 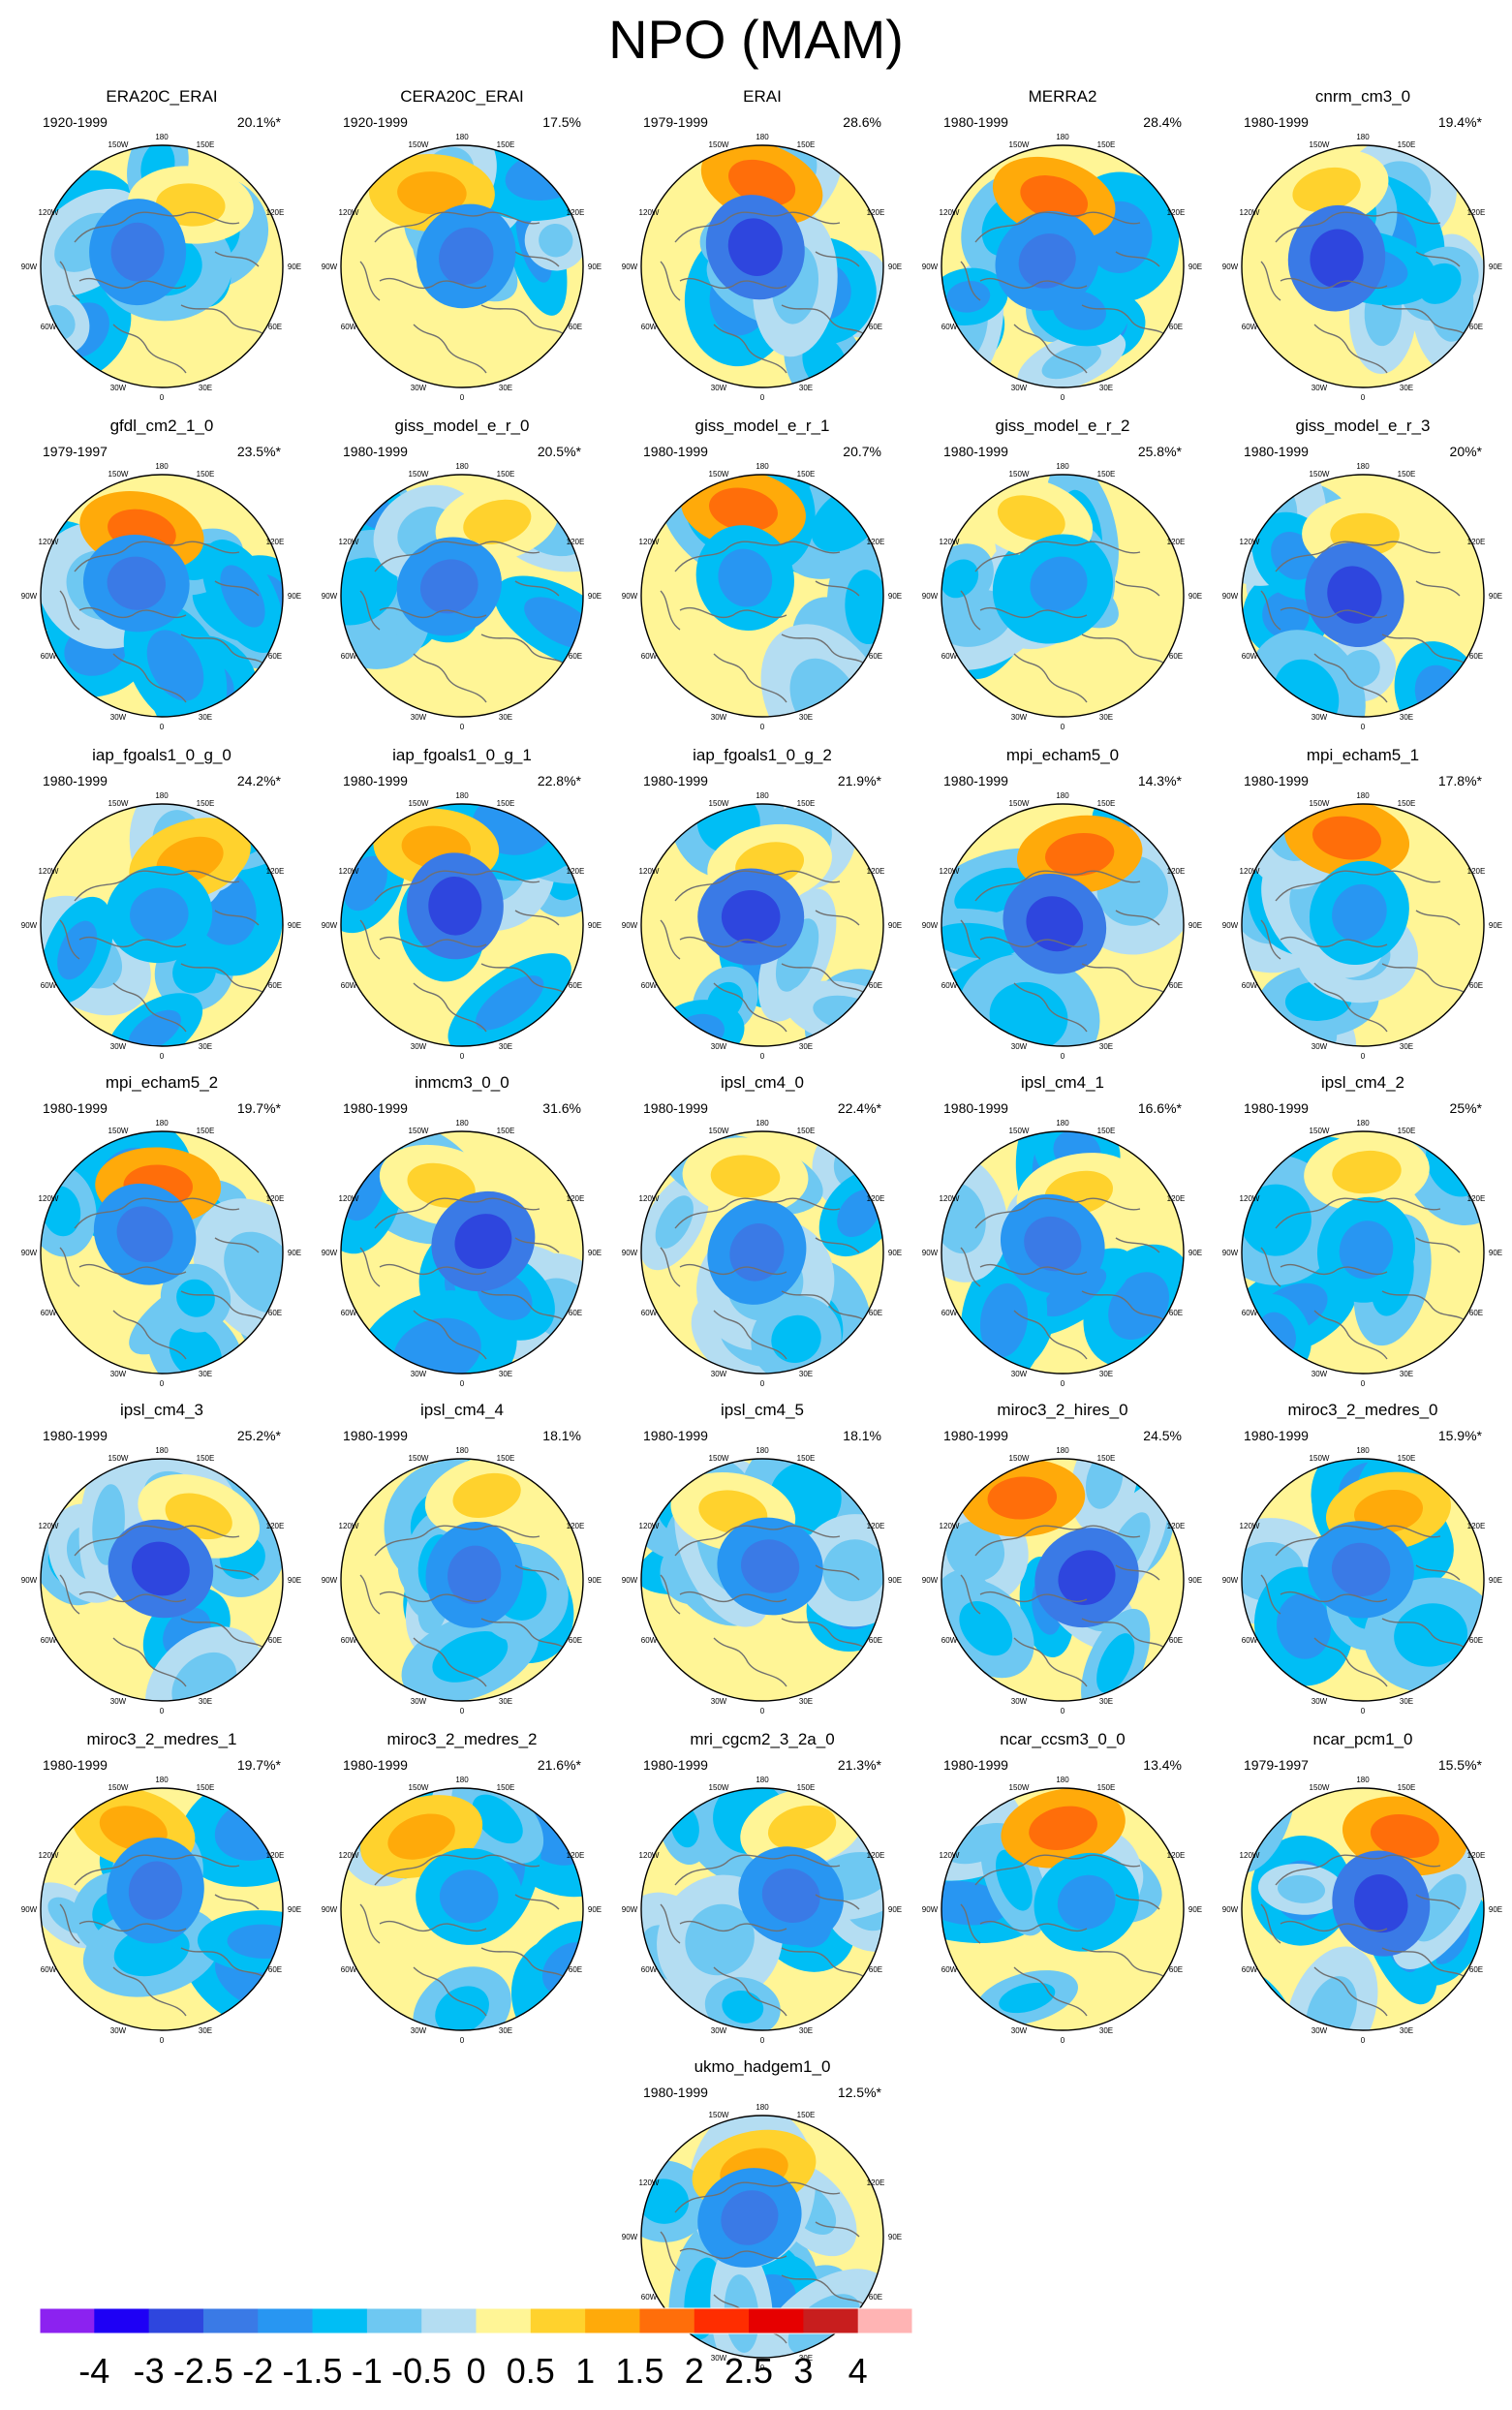 I want to click on panel-explained-variance: 18.1%, so click(x=561, y=1435).